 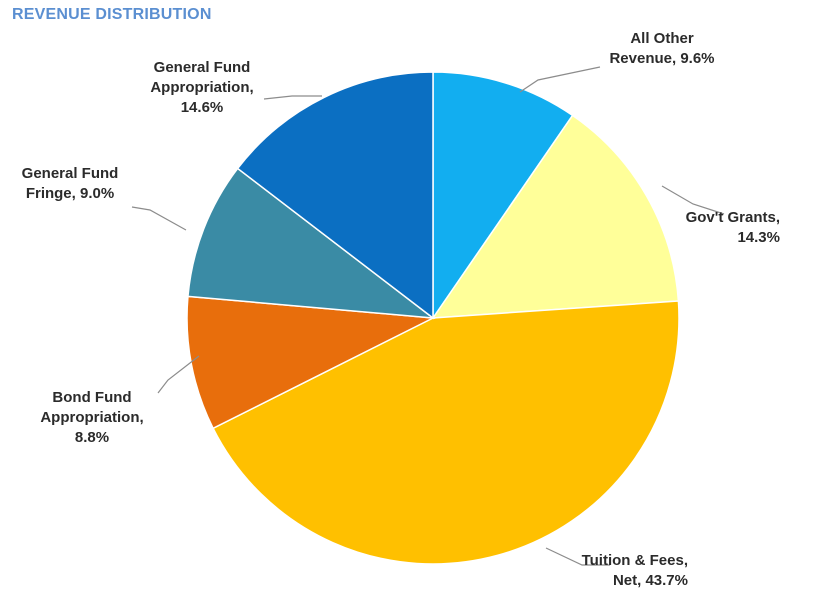 What do you see at coordinates (70, 193) in the screenshot?
I see `slice-label-line: Fringe, 9.0%` at bounding box center [70, 193].